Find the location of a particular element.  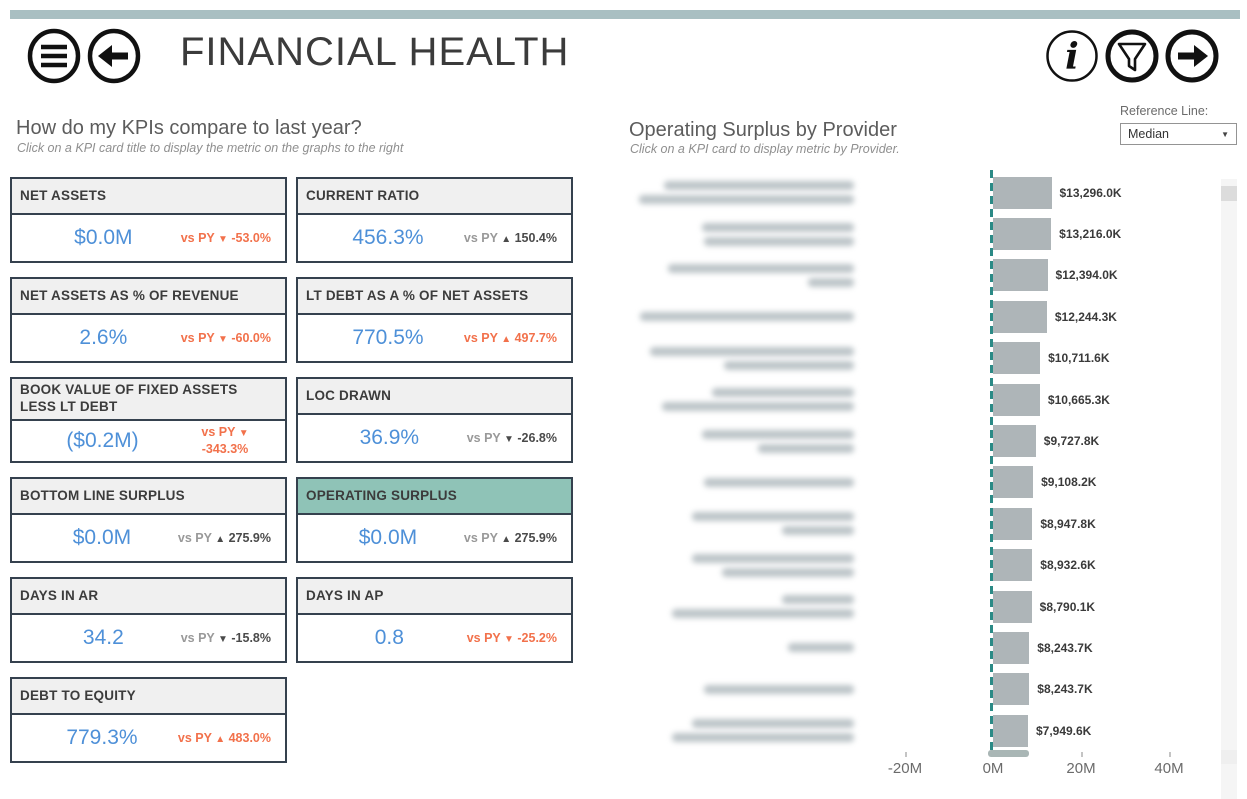

kpi-card-body: 2.6% vs PY ▼ -60.0% is located at coordinates (148, 338).